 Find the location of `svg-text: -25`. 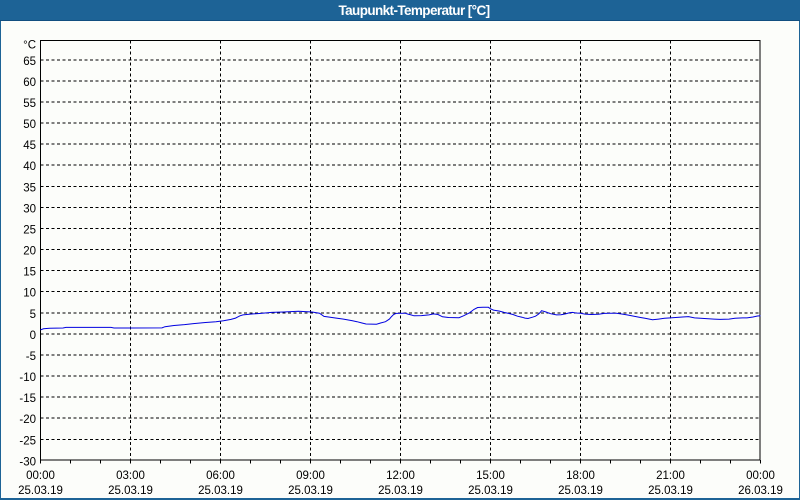

svg-text: -25 is located at coordinates (27, 441).